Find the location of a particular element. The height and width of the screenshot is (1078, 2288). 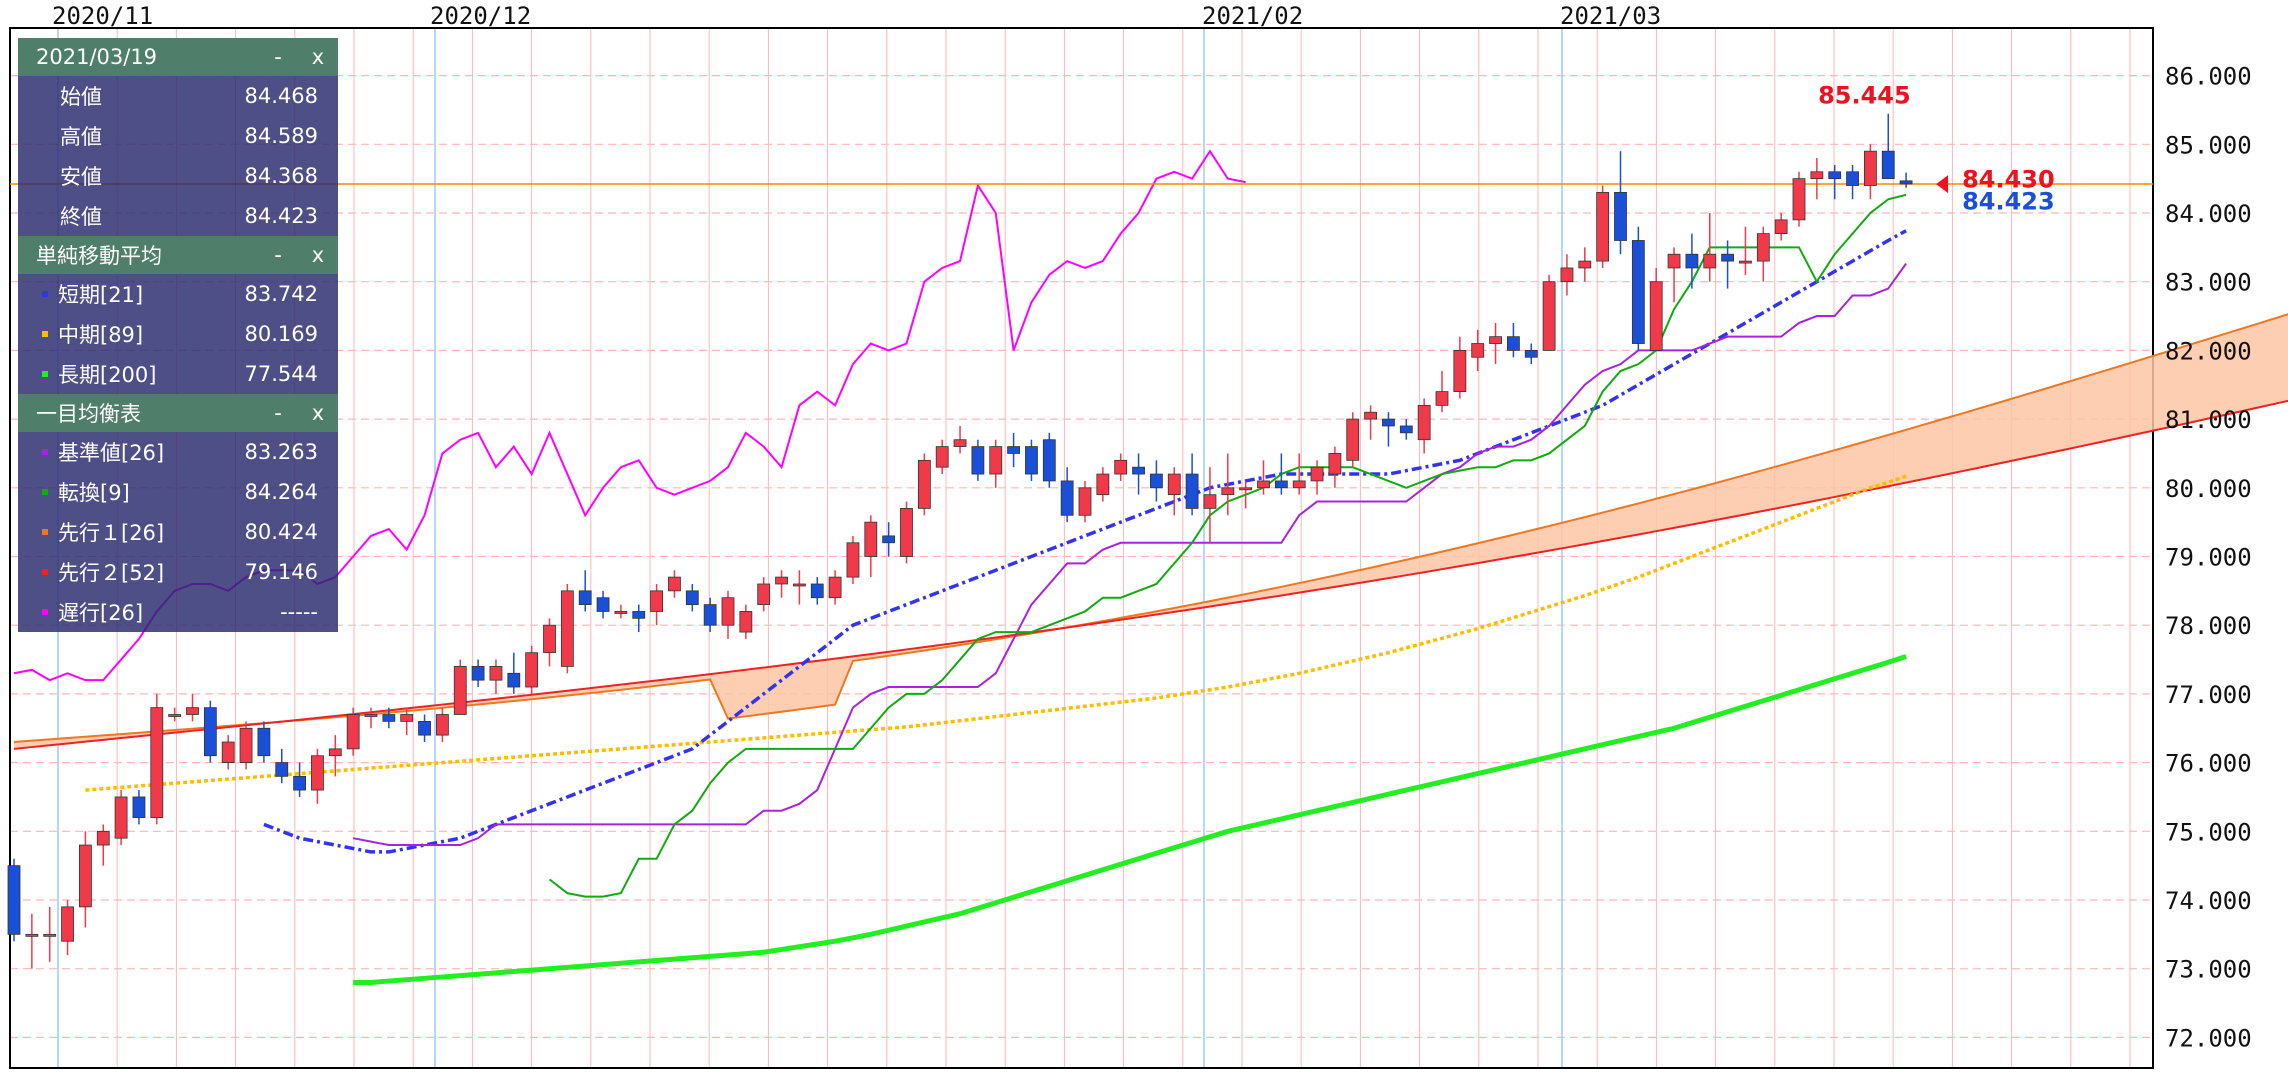

y-tick-label: 80.000 is located at coordinates (2208, 489).